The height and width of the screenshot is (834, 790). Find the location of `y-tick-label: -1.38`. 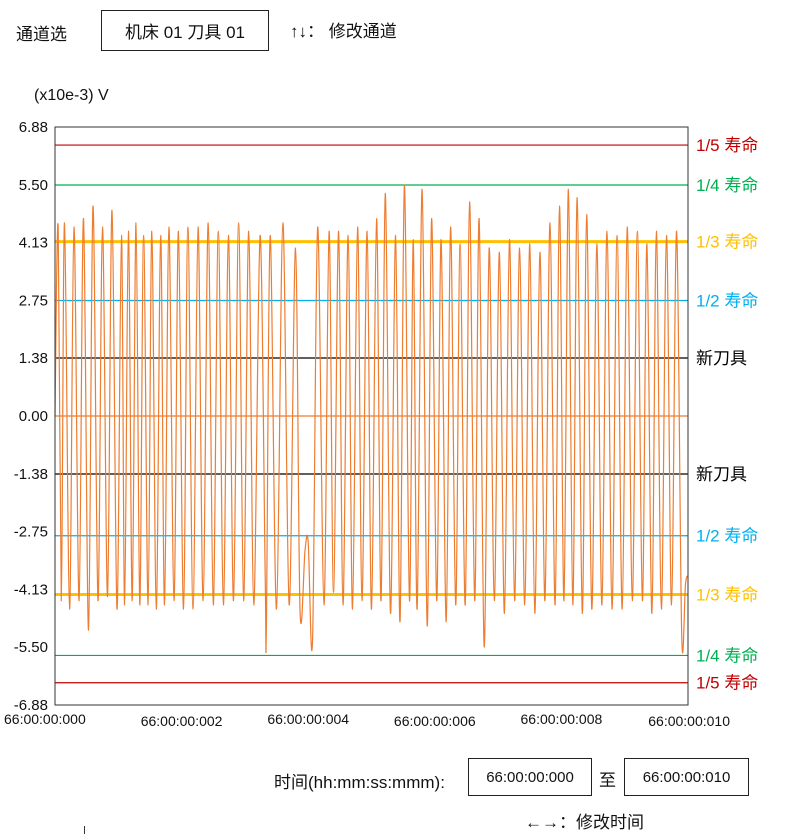

y-tick-label: -1.38 is located at coordinates (31, 474).